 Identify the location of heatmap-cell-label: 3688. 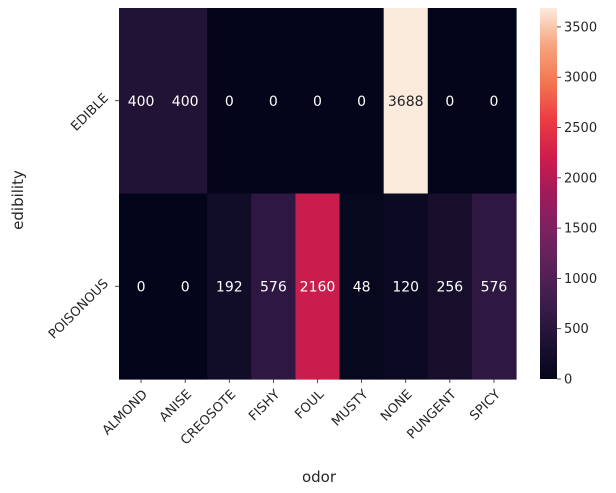
(406, 102).